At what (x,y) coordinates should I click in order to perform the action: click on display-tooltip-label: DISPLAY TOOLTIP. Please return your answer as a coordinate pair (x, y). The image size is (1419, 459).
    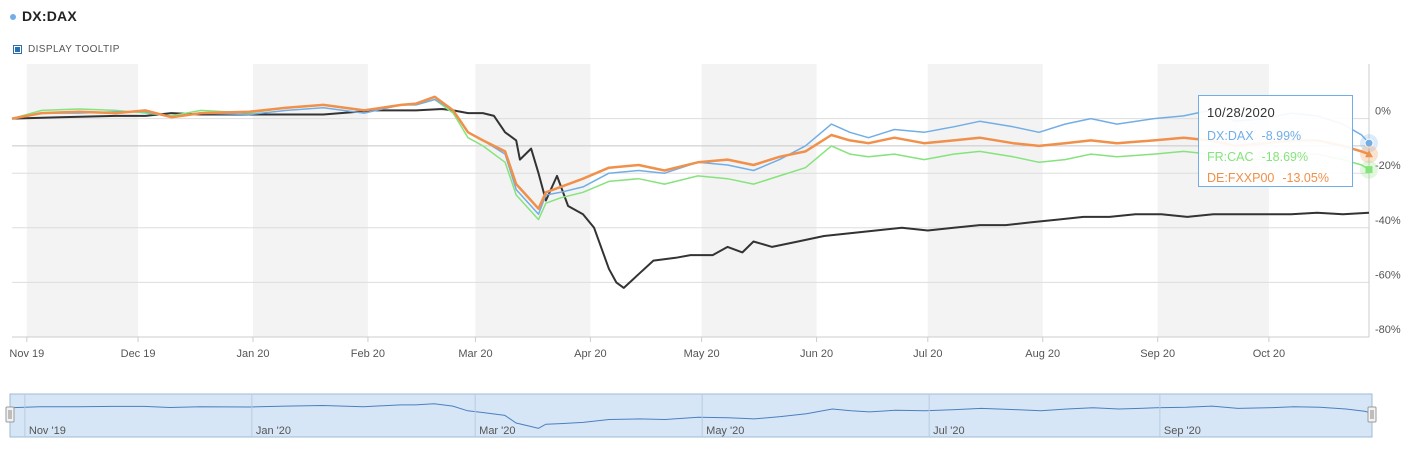
    Looking at the image, I should click on (74, 49).